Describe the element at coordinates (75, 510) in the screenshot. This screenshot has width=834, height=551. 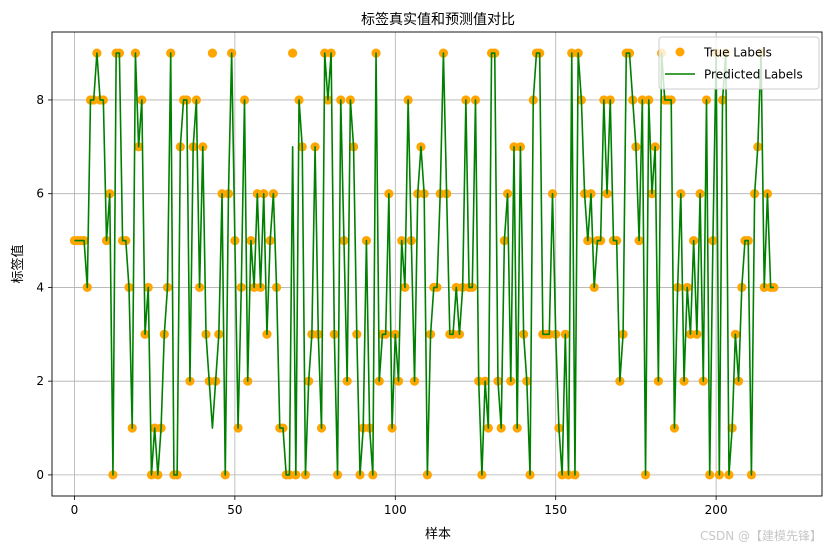
I see `x-tick-label: 0` at that location.